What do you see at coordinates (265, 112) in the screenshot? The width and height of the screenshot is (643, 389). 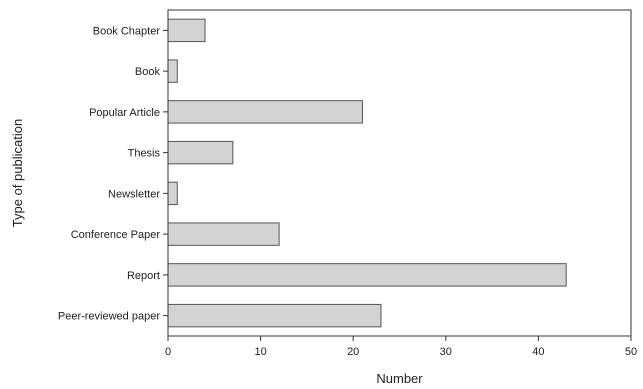 I see `bar-popular-article` at bounding box center [265, 112].